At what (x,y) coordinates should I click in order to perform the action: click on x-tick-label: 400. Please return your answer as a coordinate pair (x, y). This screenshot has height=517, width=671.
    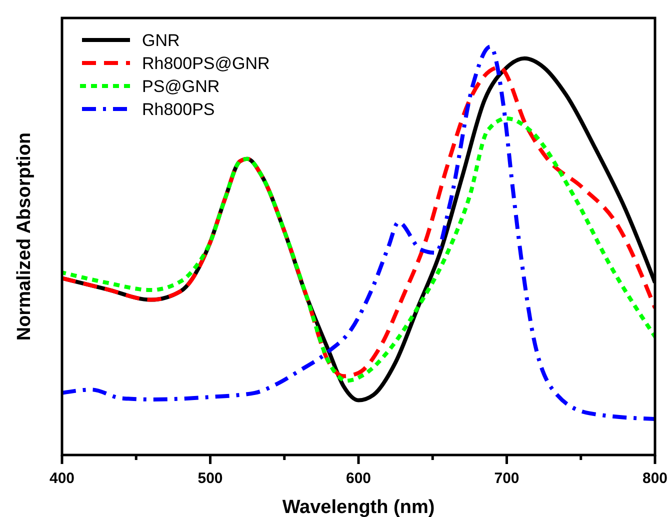
    Looking at the image, I should click on (62, 478).